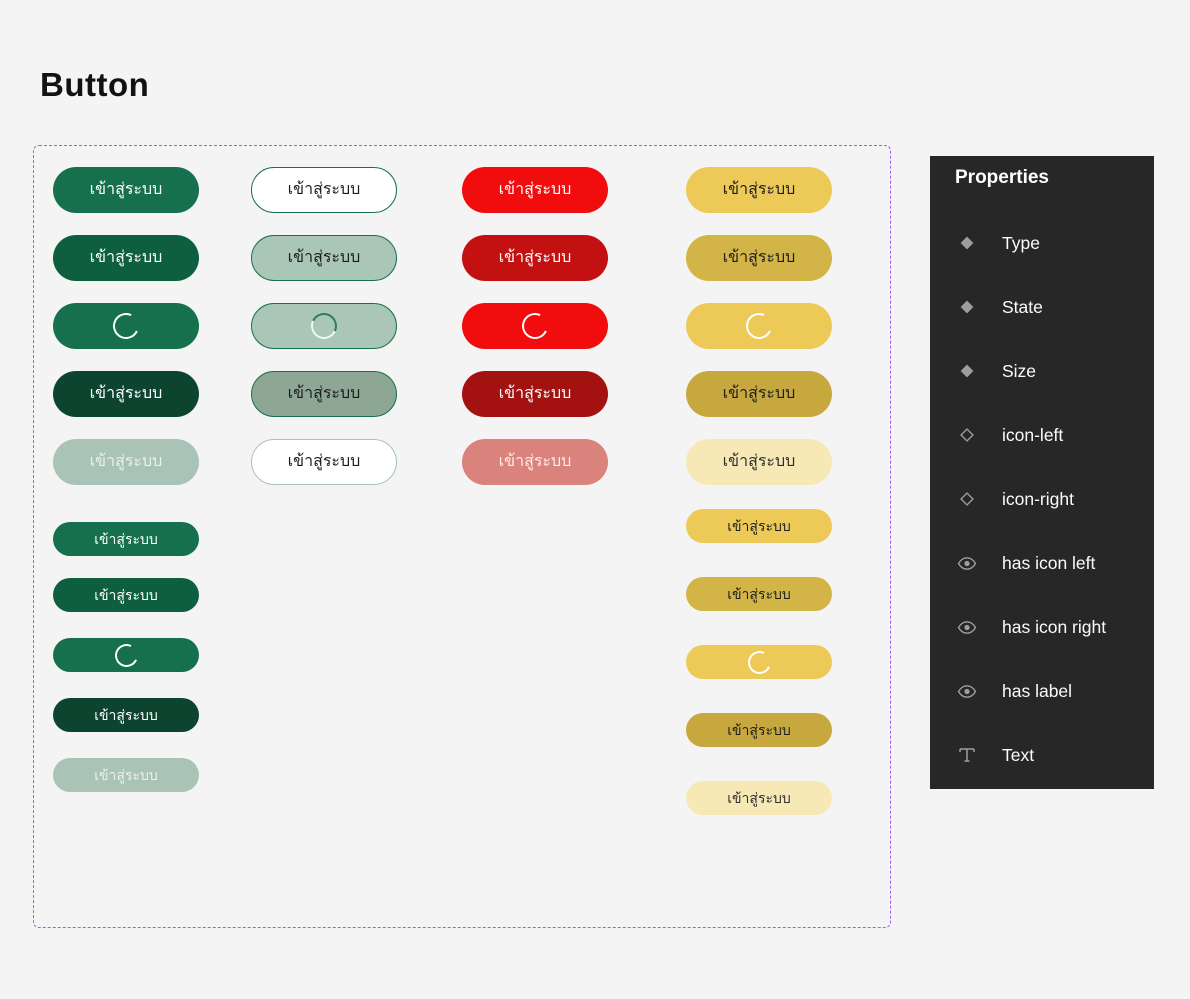 The image size is (1190, 999). I want to click on property-item-size: Size, so click(1042, 371).